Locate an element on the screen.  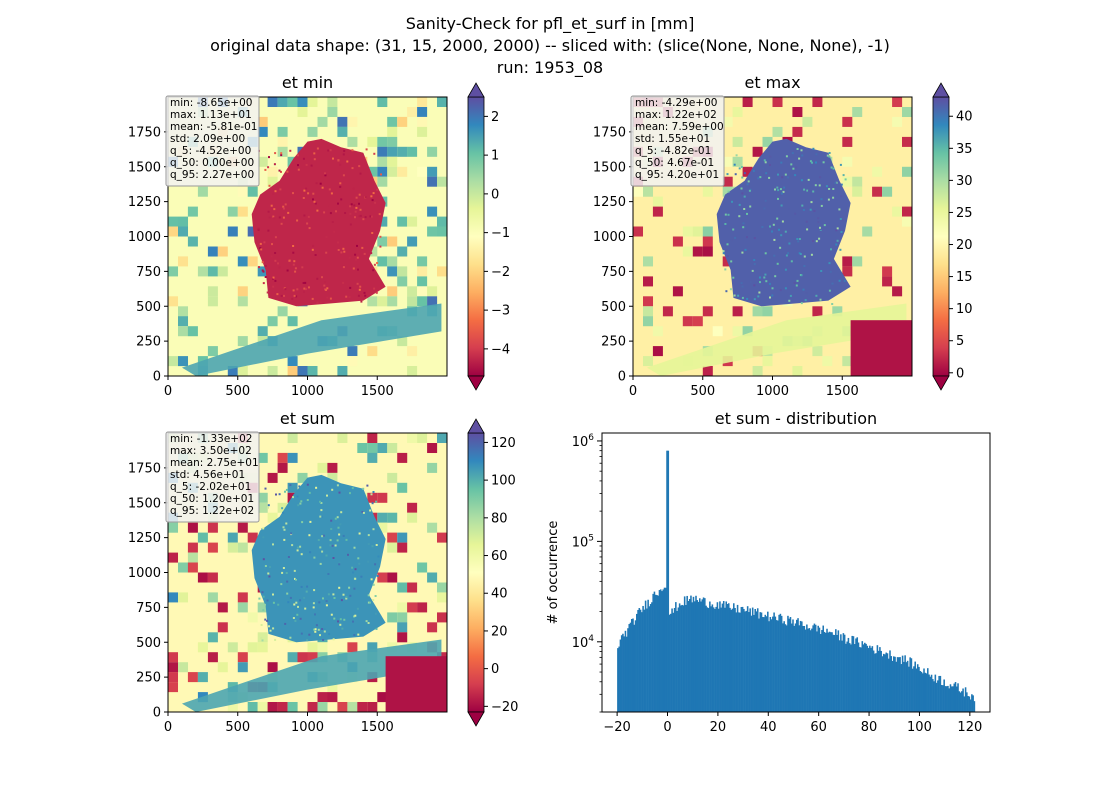
colorbar-tick-label: 5 is located at coordinates (960, 341).